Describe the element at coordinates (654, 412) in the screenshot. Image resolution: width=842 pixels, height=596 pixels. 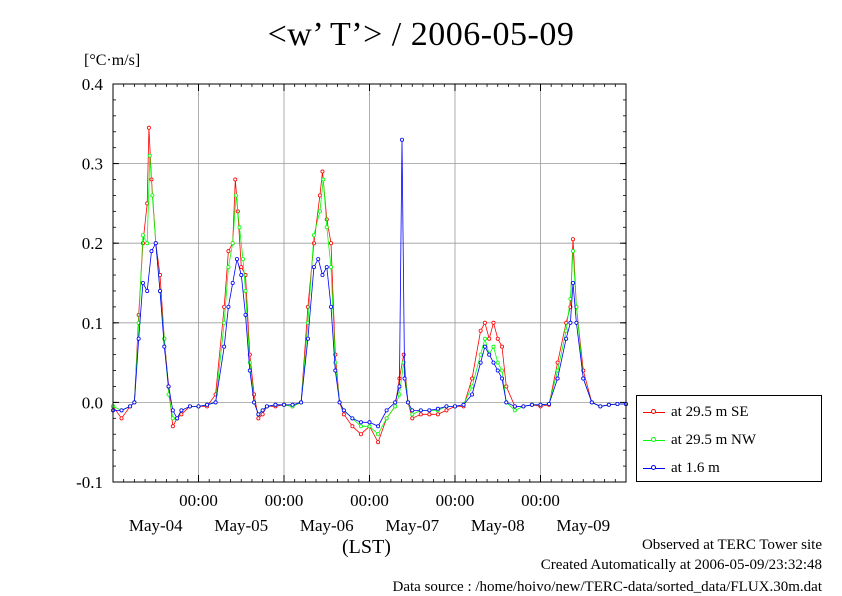
I see `legend-marker-se` at that location.